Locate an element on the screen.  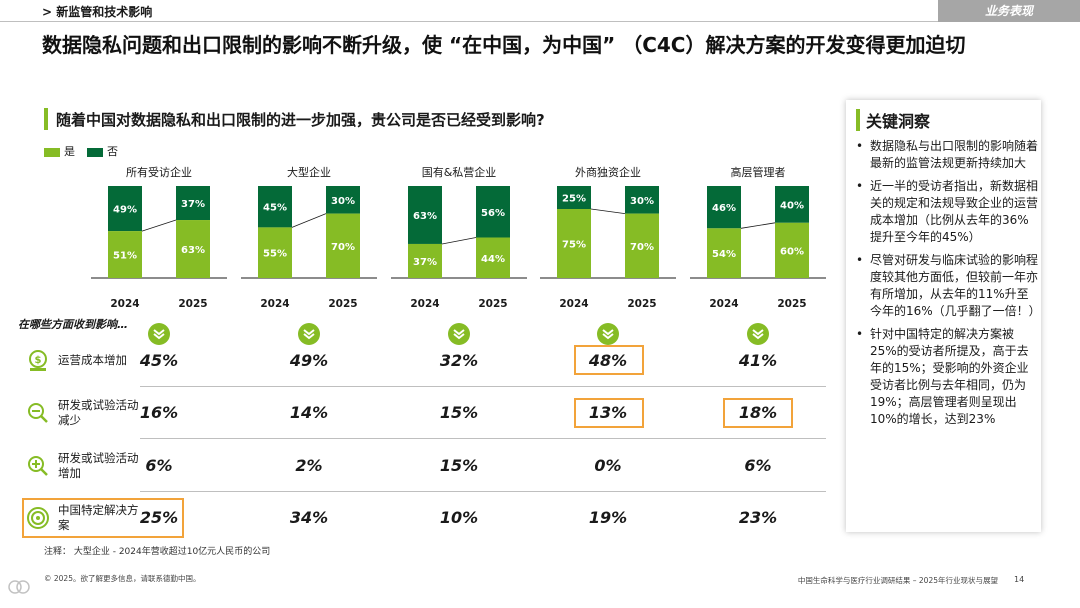
impact-value: 45% is located at coordinates (159, 360).